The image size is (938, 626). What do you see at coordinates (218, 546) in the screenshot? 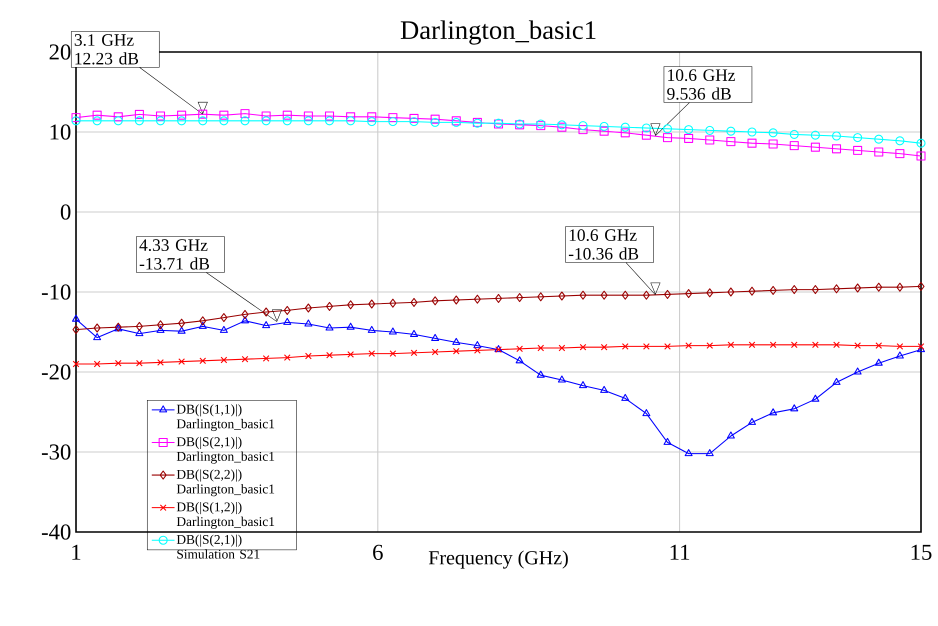
I see `legend-label: DB(|S(2,1)|) Simulation S21` at bounding box center [218, 546].